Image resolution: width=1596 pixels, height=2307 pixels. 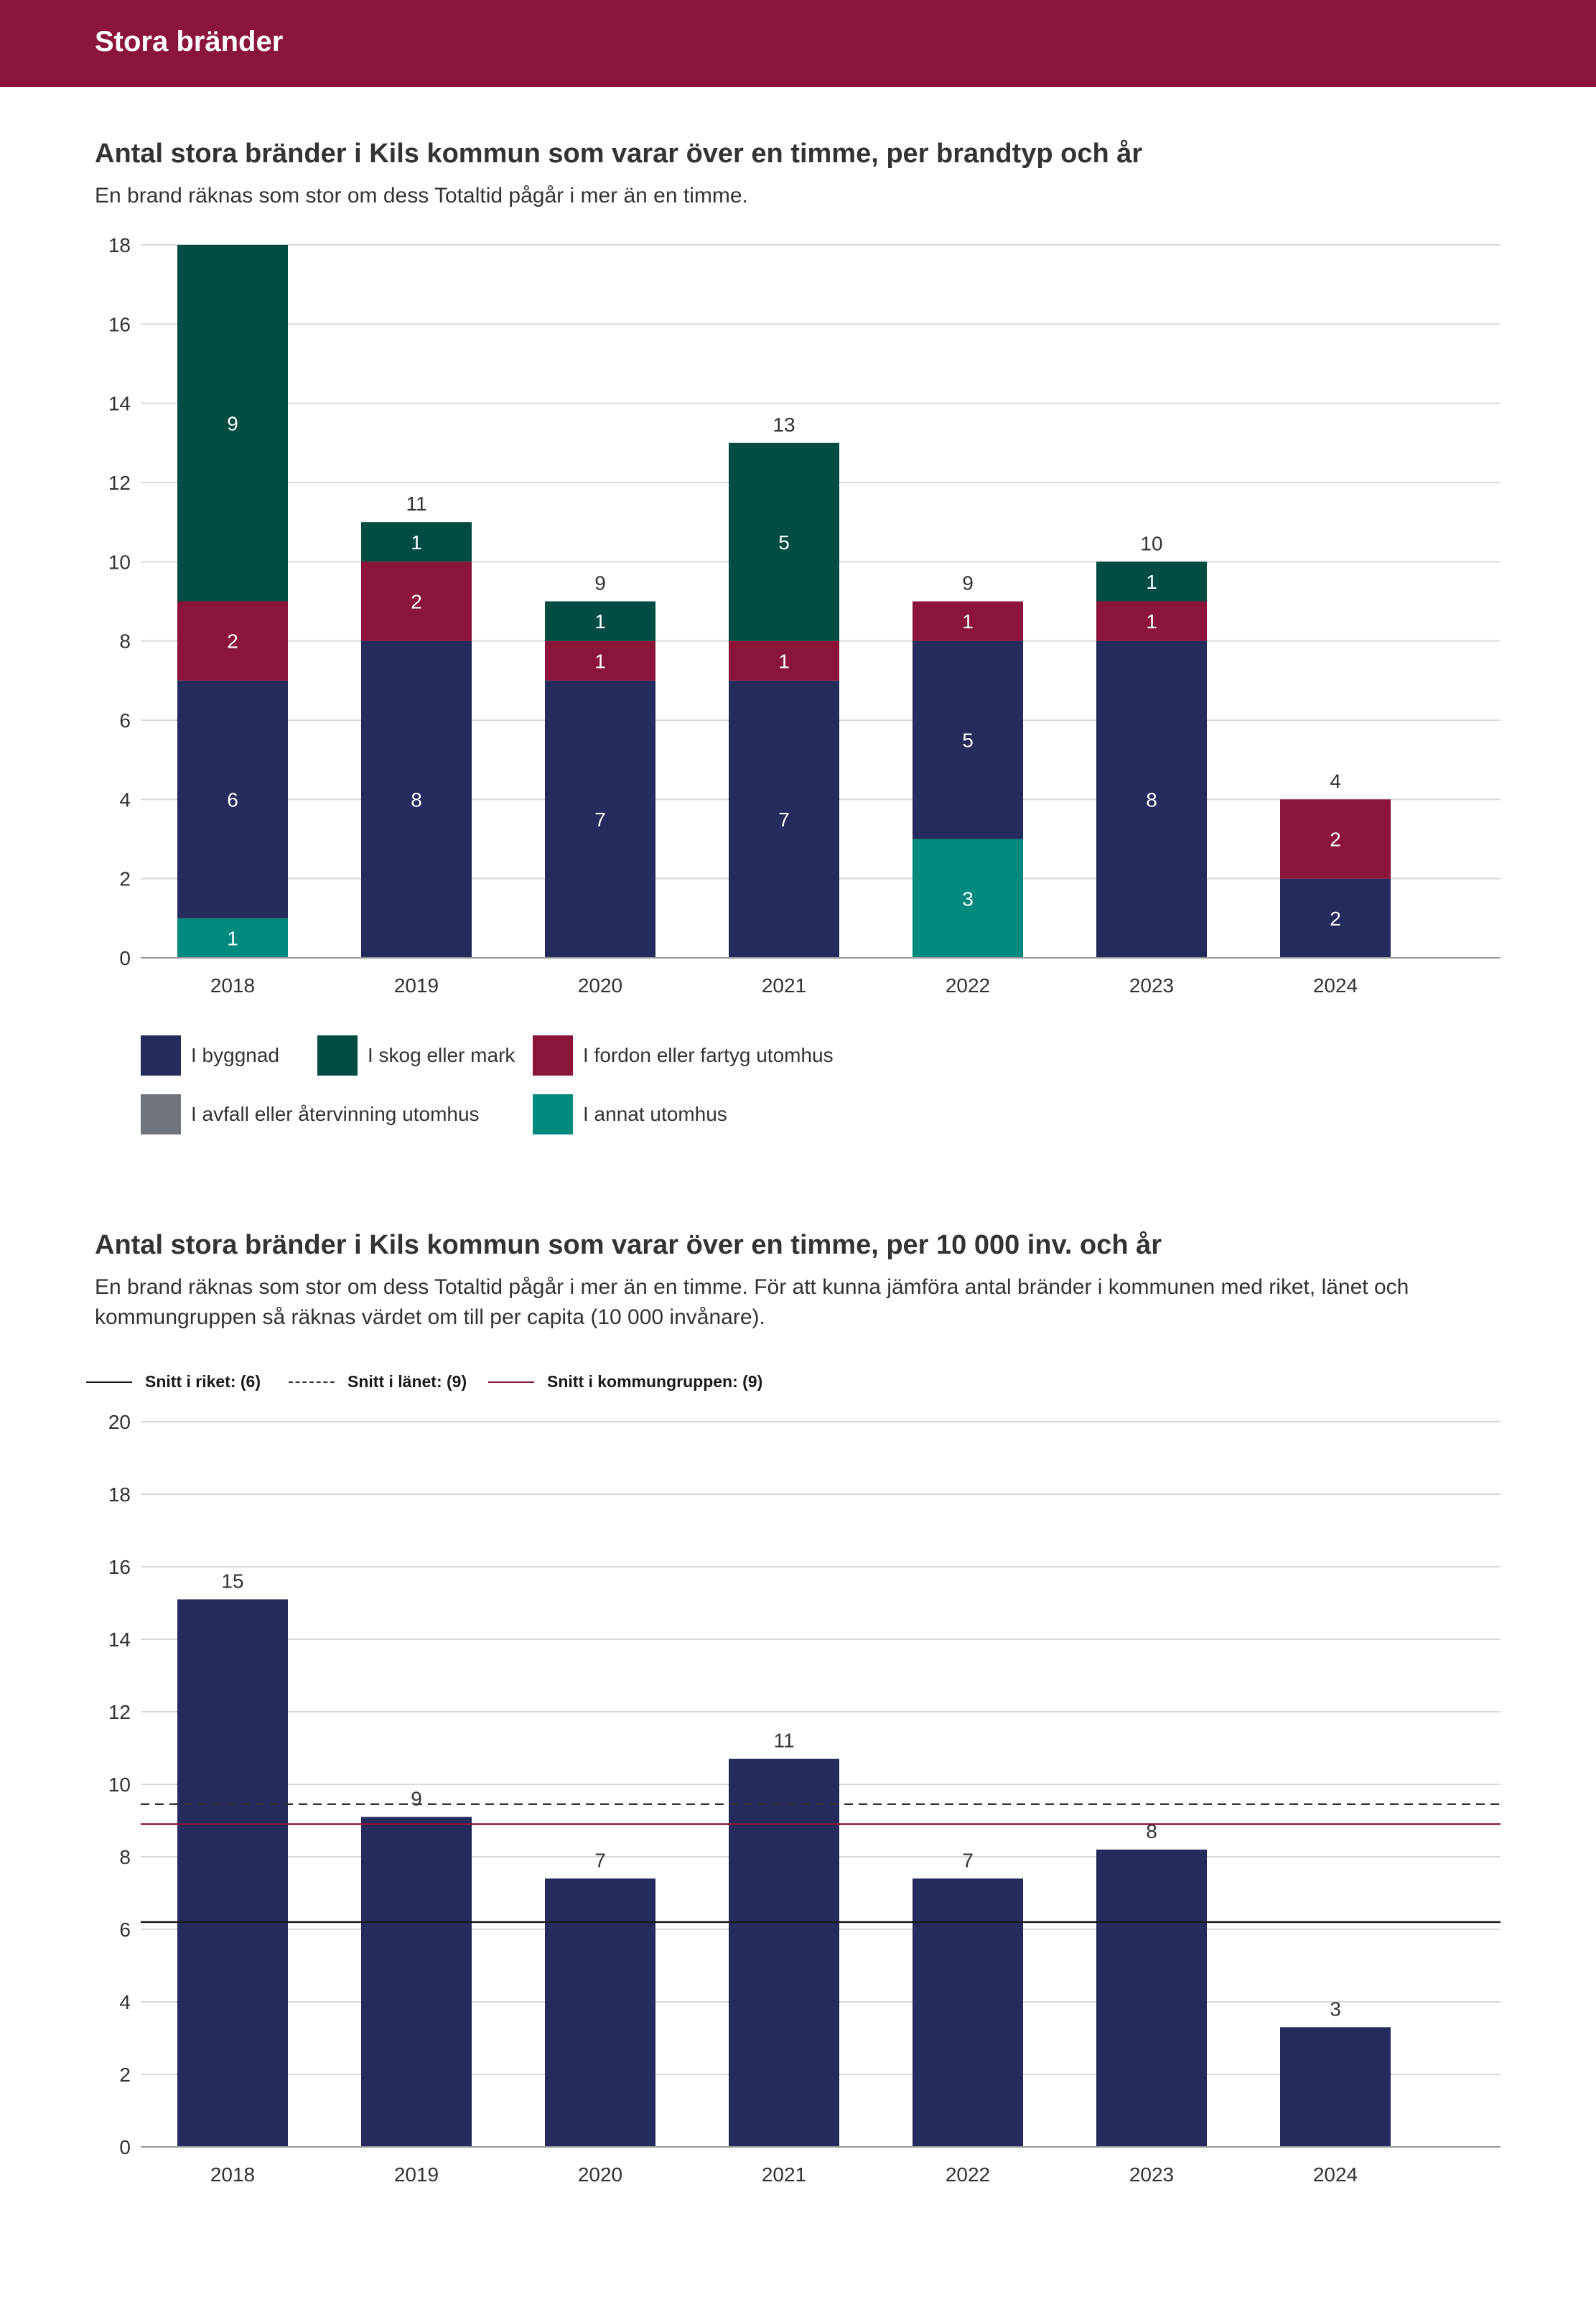 I want to click on legend-swatch-byggnad, so click(x=161, y=1055).